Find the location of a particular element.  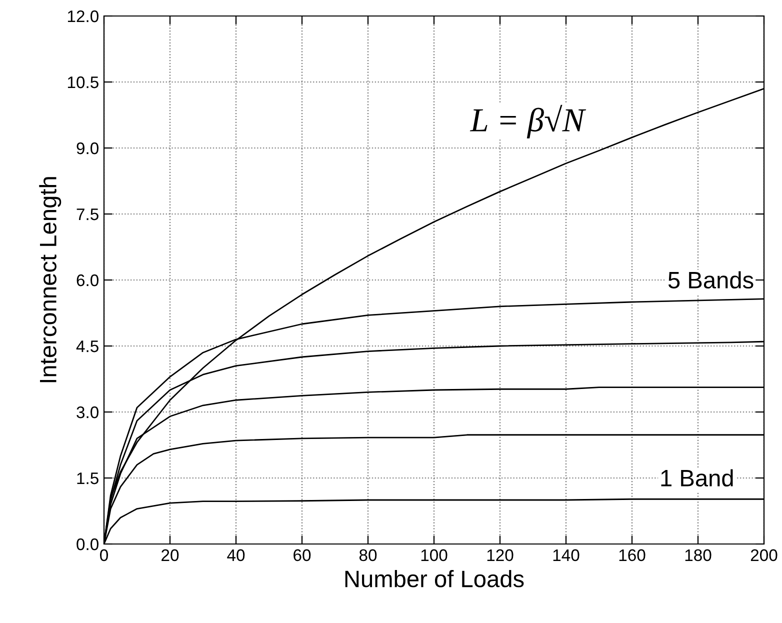

annotation: 5 Bands is located at coordinates (711, 280).